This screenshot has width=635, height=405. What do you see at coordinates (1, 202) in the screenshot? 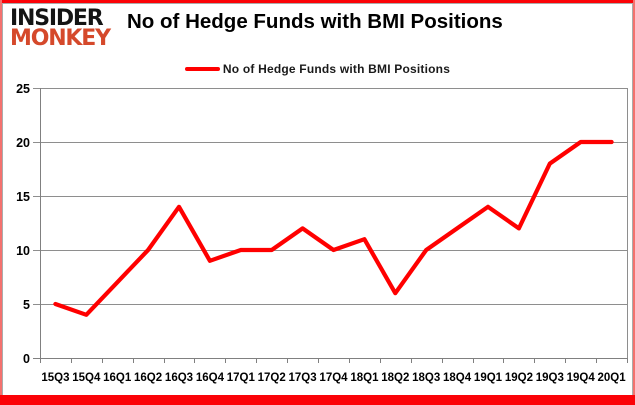
I see `page-border-left` at bounding box center [1, 202].